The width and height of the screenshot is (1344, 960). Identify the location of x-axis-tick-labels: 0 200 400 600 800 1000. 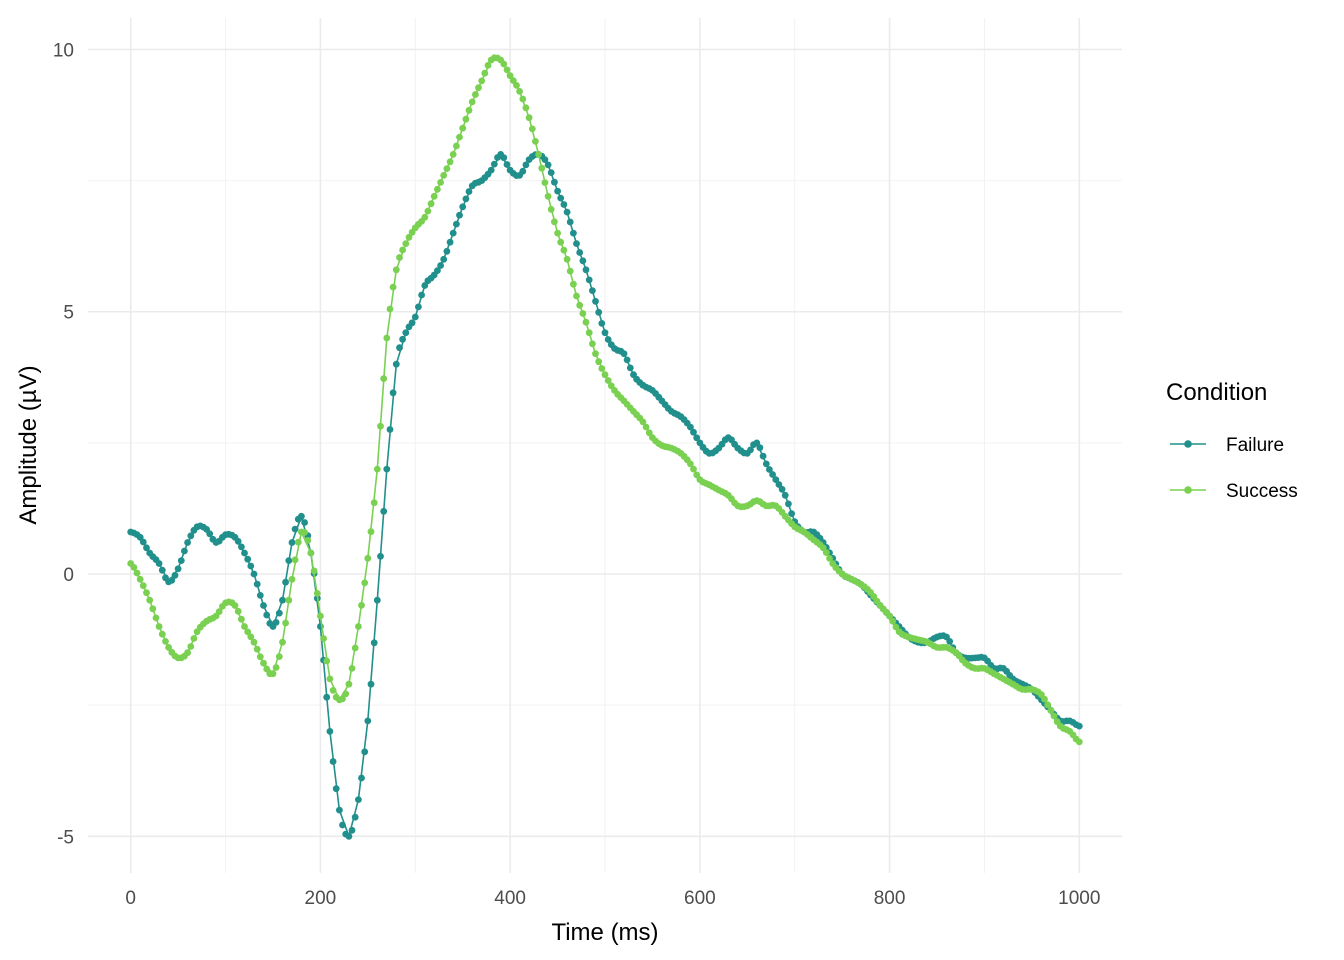
(612, 898).